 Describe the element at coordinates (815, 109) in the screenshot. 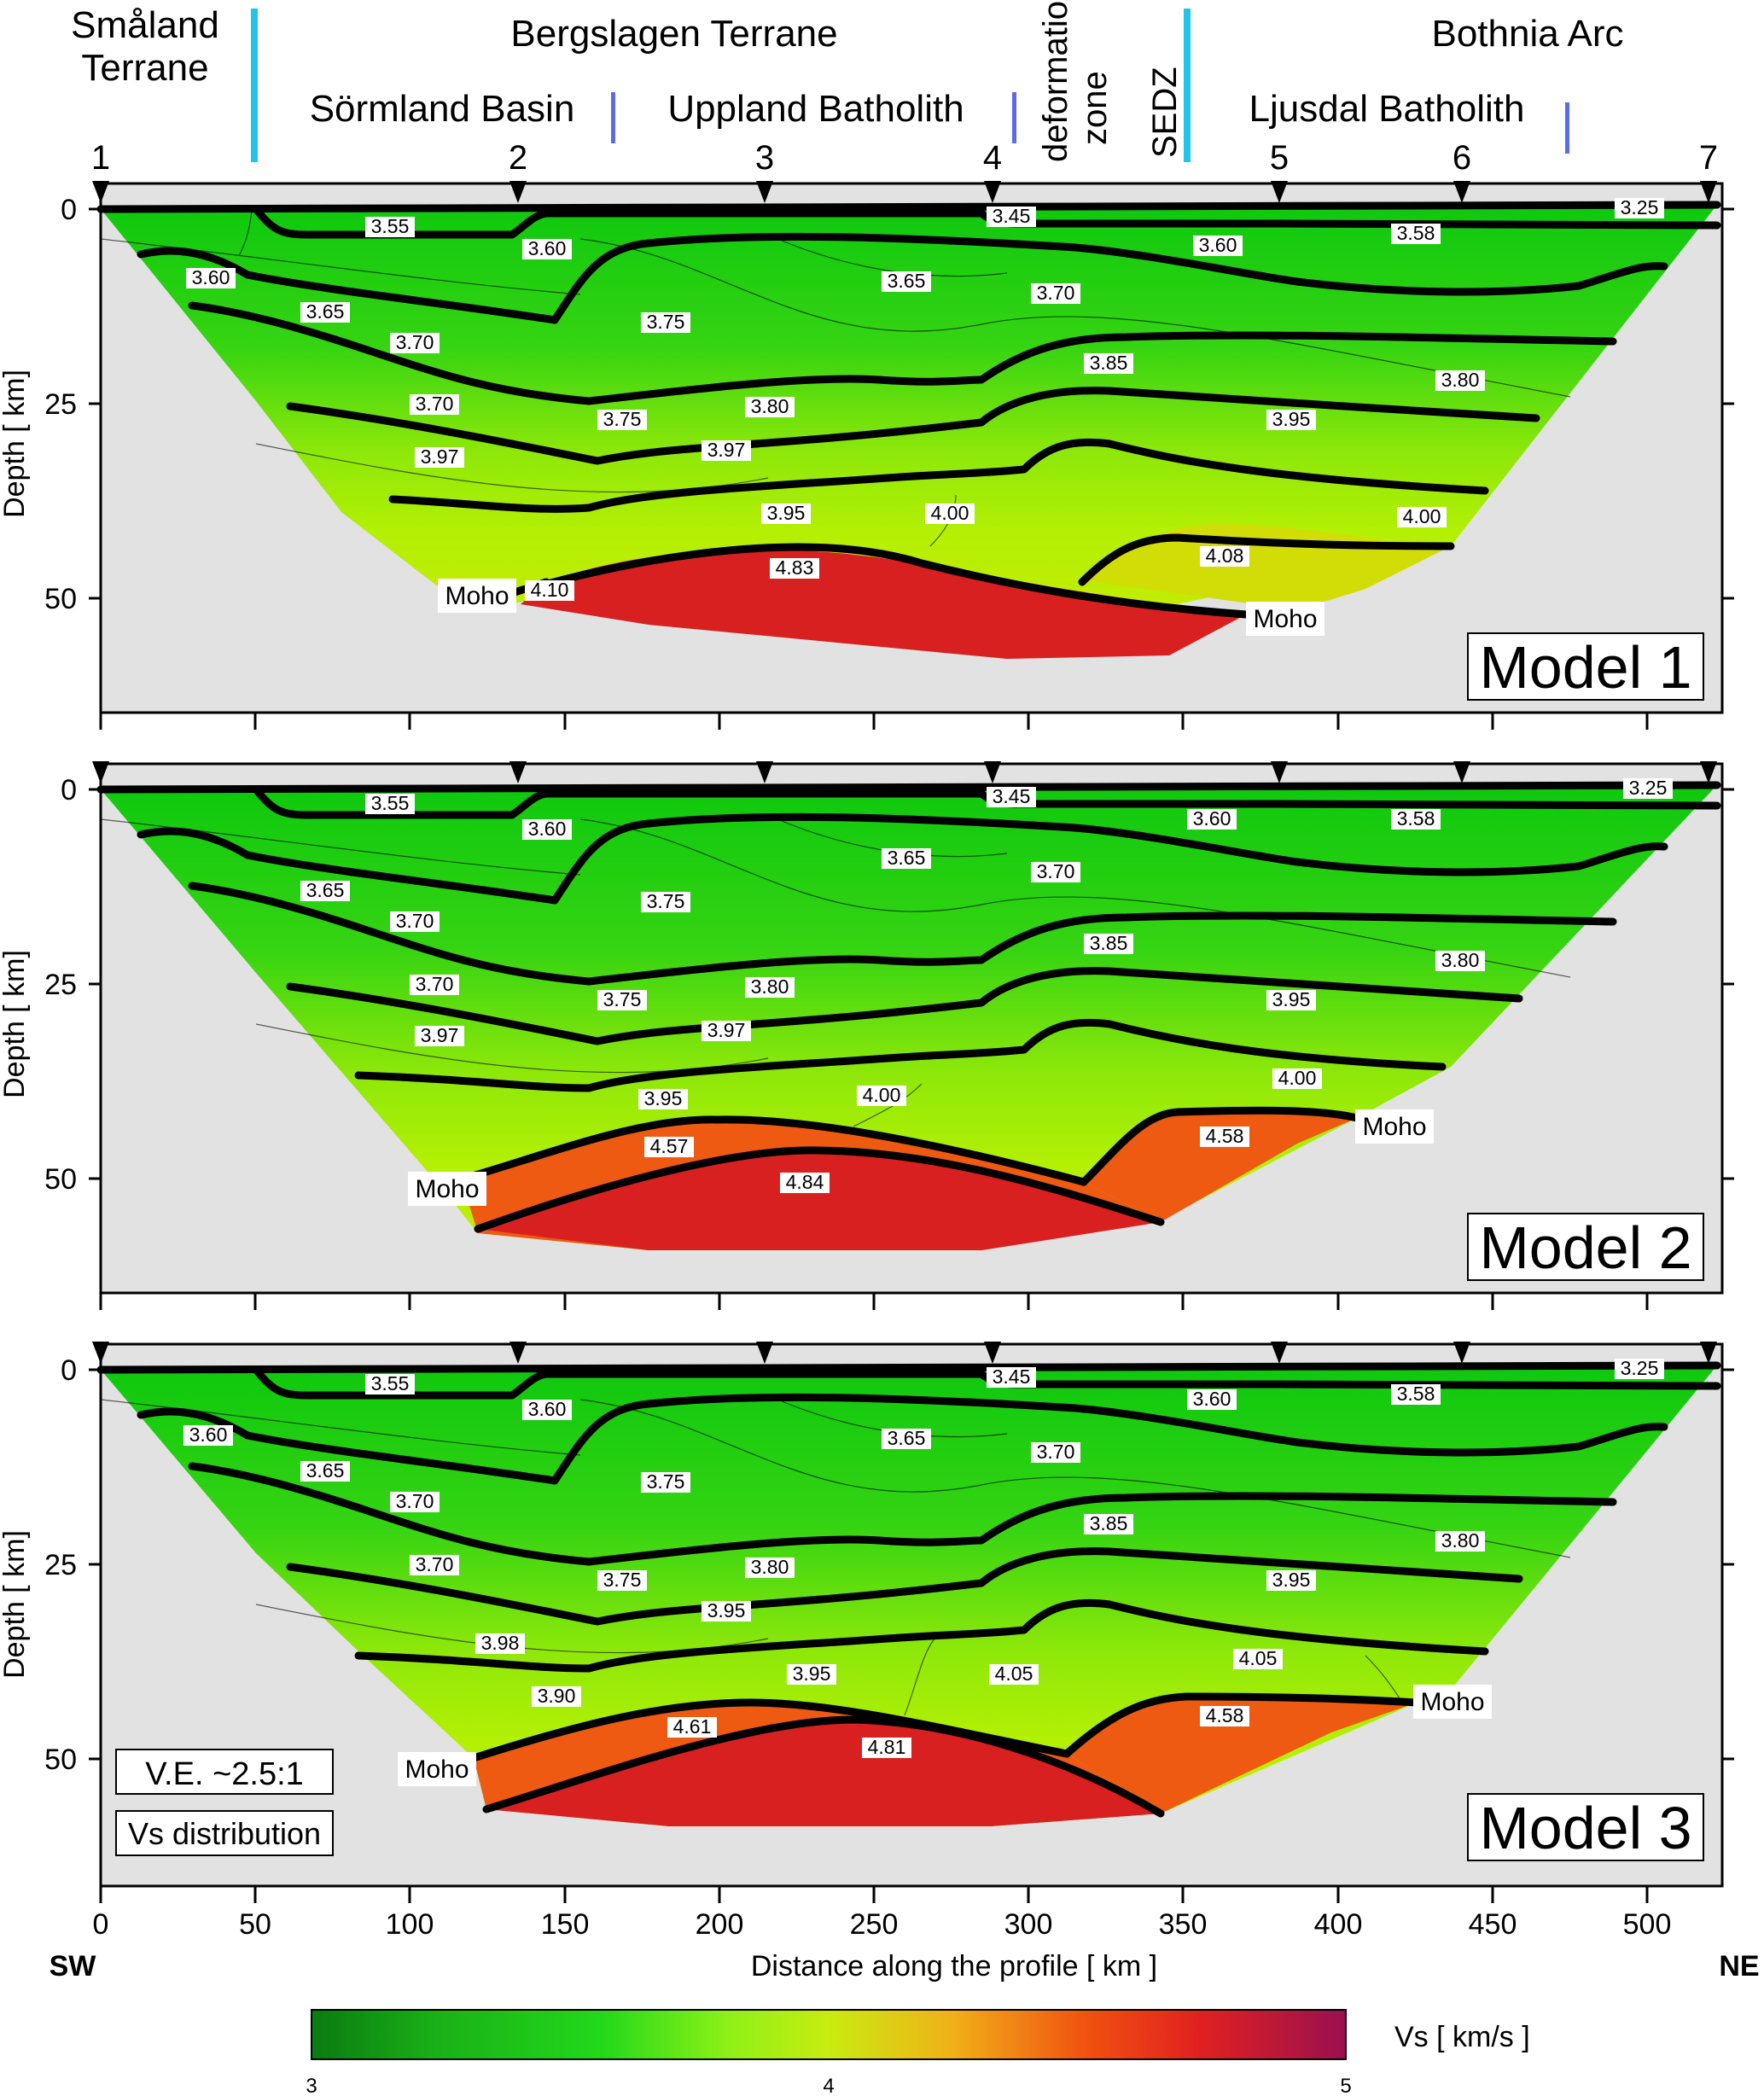

I see `subunit-label-uppland: Uppland Batholith` at that location.